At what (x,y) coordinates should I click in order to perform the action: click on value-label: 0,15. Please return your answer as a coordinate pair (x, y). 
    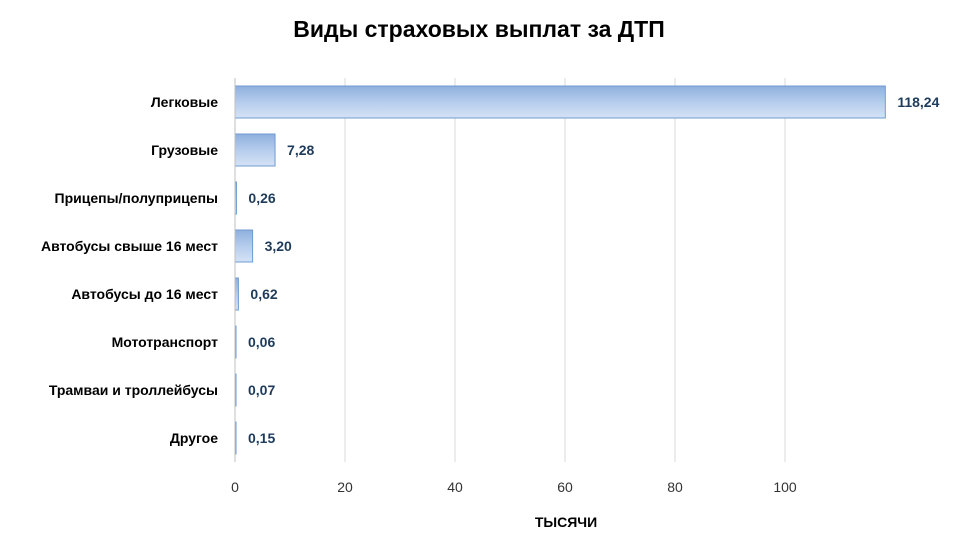
    Looking at the image, I should click on (261, 438).